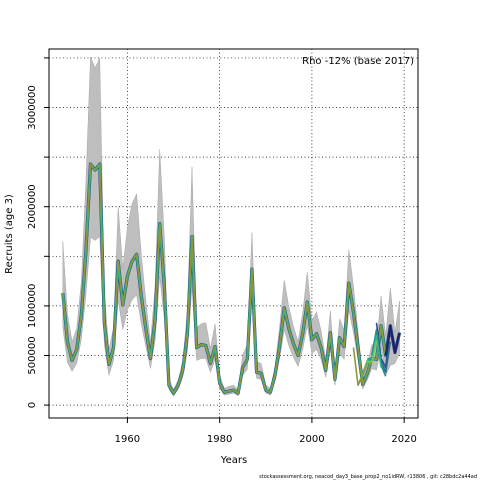  What do you see at coordinates (32, 405) in the screenshot?
I see `y-tick-label-0: 0` at bounding box center [32, 405].